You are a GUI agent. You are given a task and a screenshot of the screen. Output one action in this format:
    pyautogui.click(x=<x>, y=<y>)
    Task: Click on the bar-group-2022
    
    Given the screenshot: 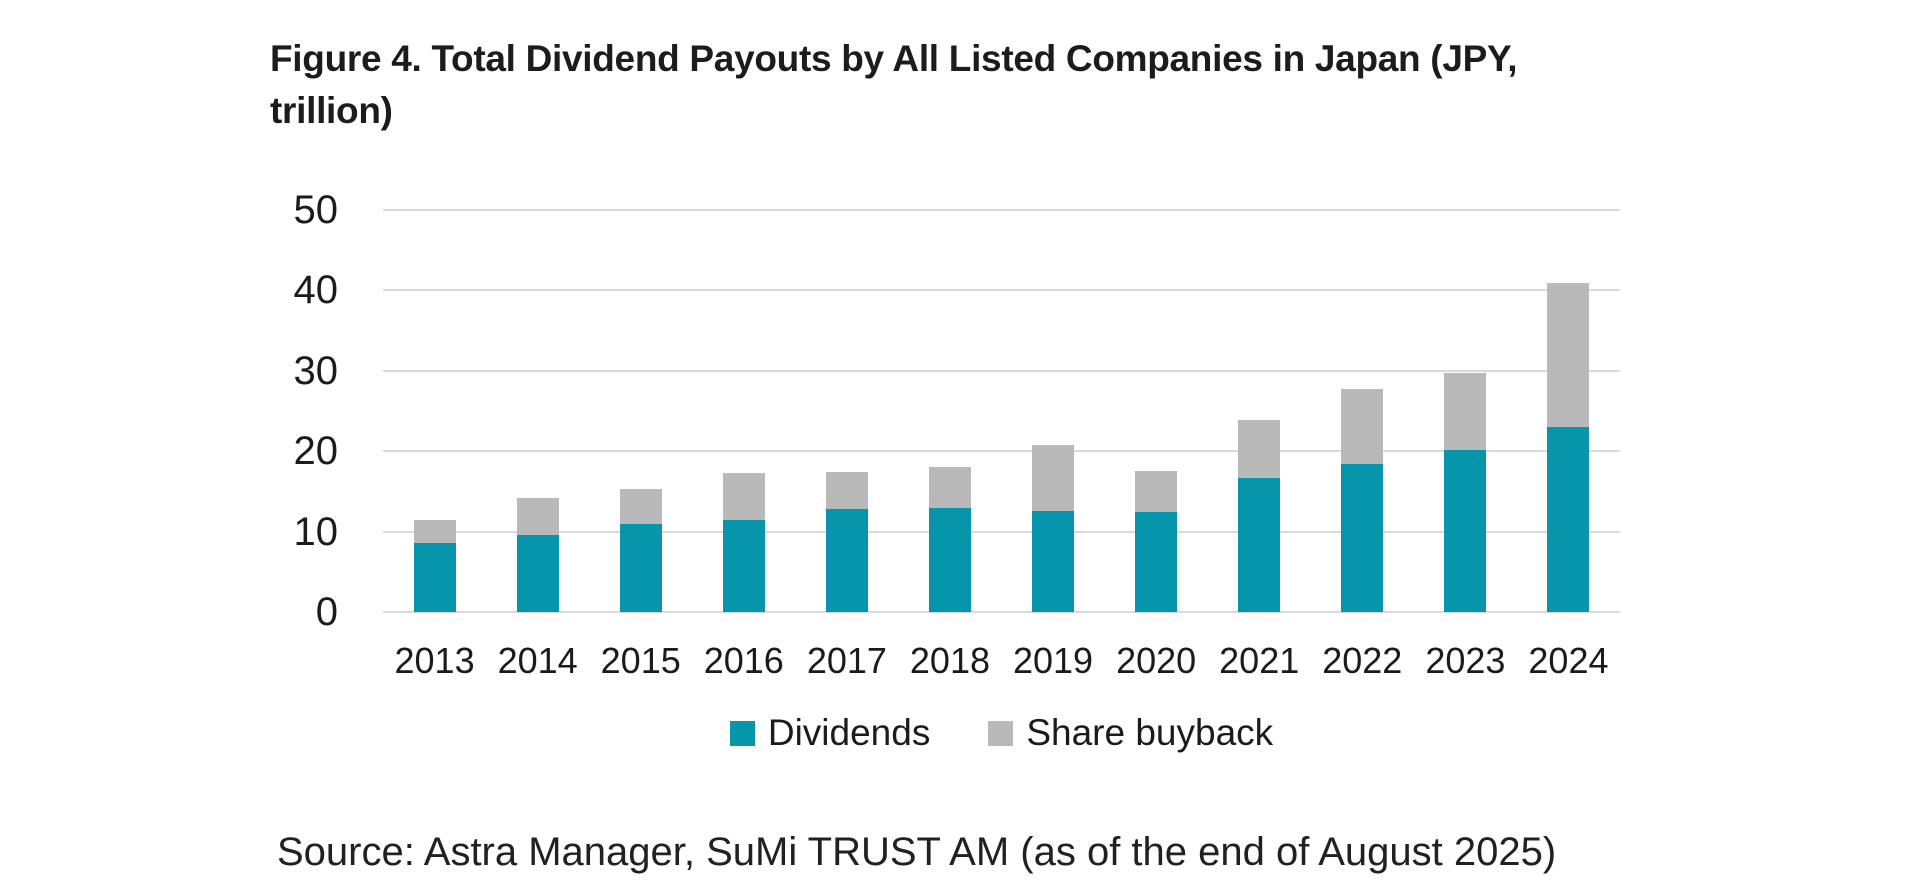 What is the action you would take?
    pyautogui.click(x=1362, y=500)
    